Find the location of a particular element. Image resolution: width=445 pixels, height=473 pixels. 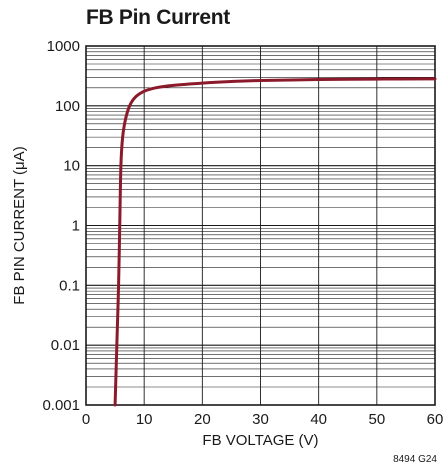

x-tick-label: 60 is located at coordinates (435, 419).